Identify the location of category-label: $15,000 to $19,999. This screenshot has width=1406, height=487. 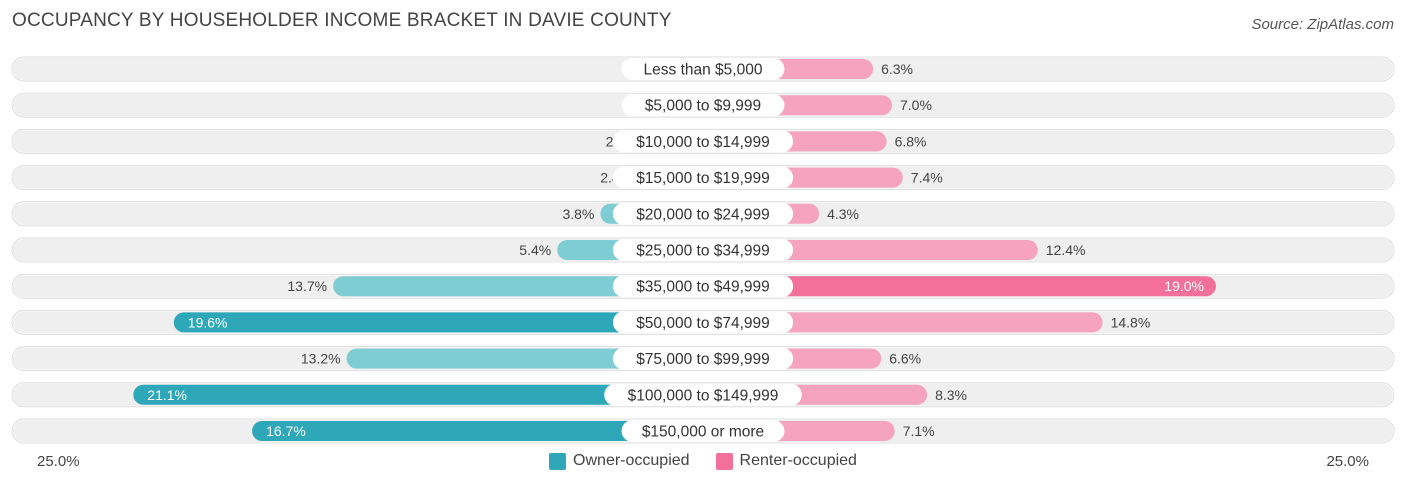
(703, 178).